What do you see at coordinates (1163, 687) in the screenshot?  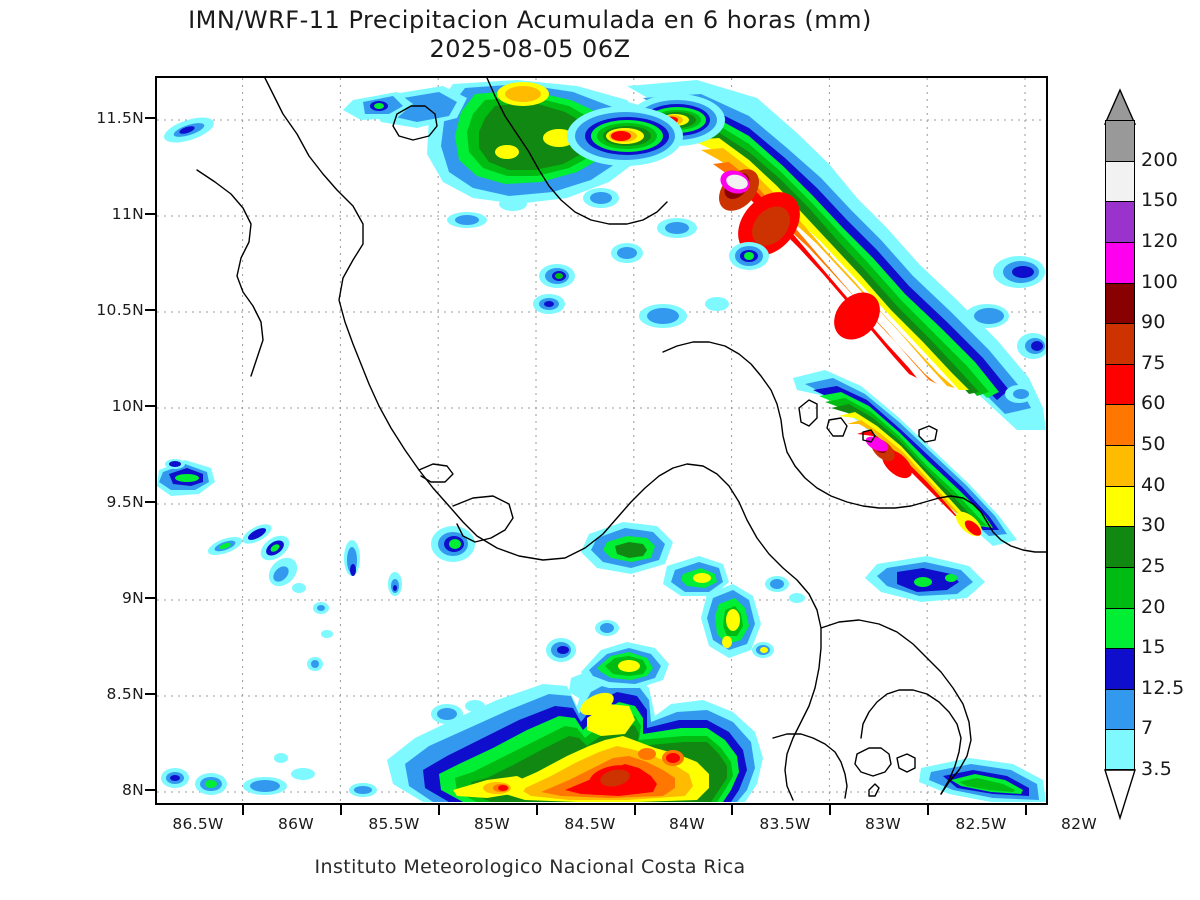 I see `colorbar-tick-12_5: 12.5` at bounding box center [1163, 687].